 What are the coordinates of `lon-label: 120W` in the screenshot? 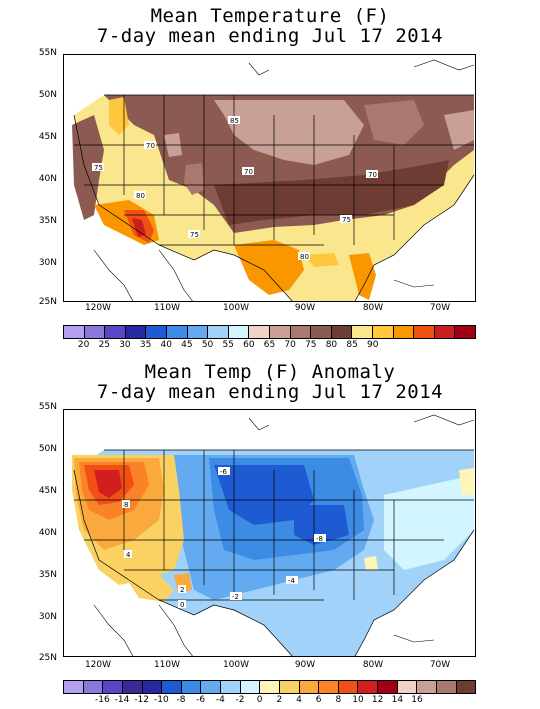 It's located at (98, 308).